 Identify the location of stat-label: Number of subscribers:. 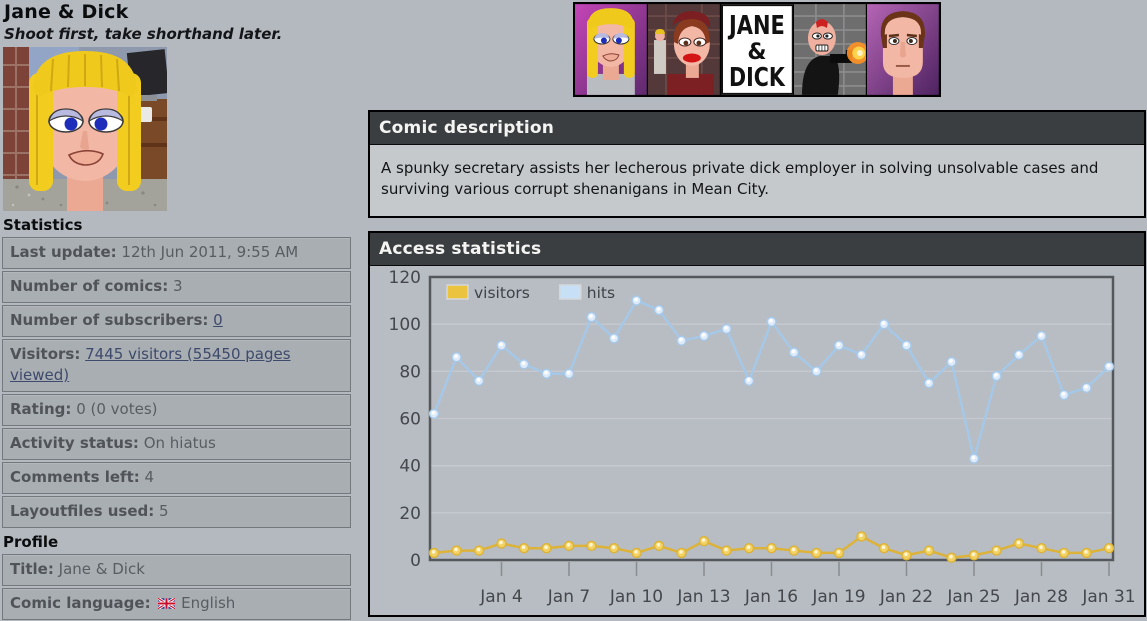
(109, 320).